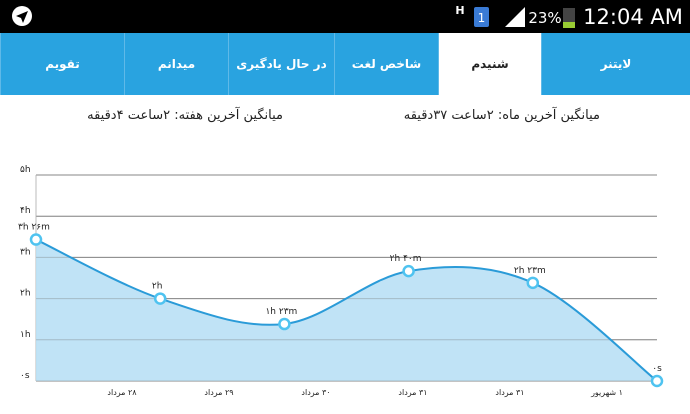 The width and height of the screenshot is (690, 414). I want to click on tab: لایتنر, so click(615, 64).